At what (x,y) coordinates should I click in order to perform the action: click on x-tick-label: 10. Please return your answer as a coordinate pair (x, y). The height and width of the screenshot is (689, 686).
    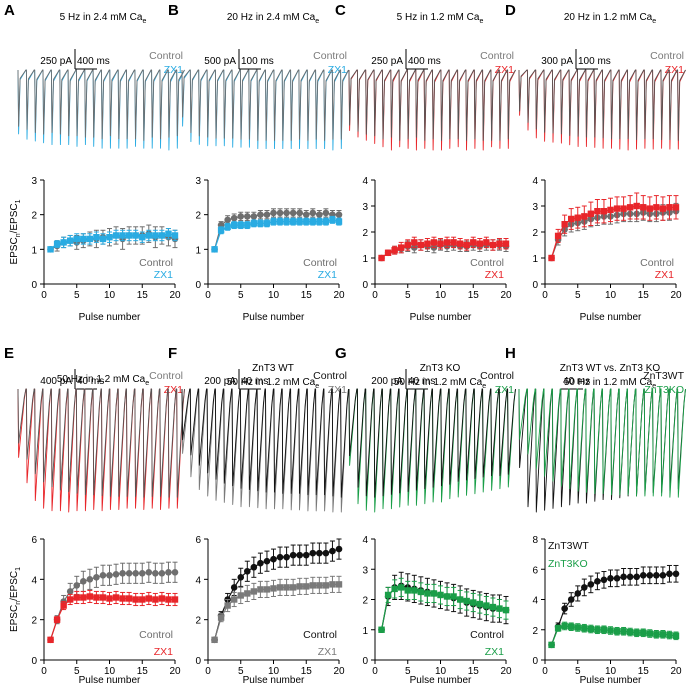
    Looking at the image, I should click on (441, 295).